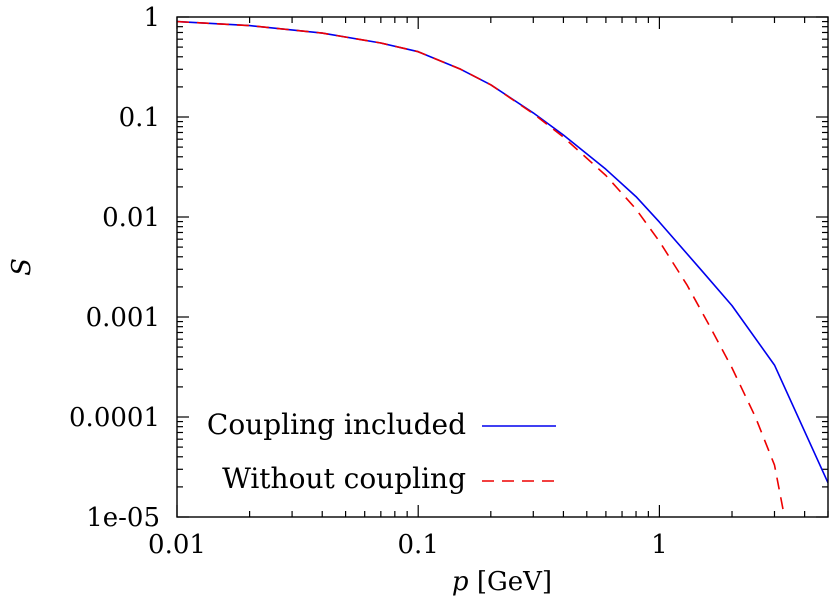  What do you see at coordinates (151, 18) in the screenshot?
I see `y-tick-label: 1` at bounding box center [151, 18].